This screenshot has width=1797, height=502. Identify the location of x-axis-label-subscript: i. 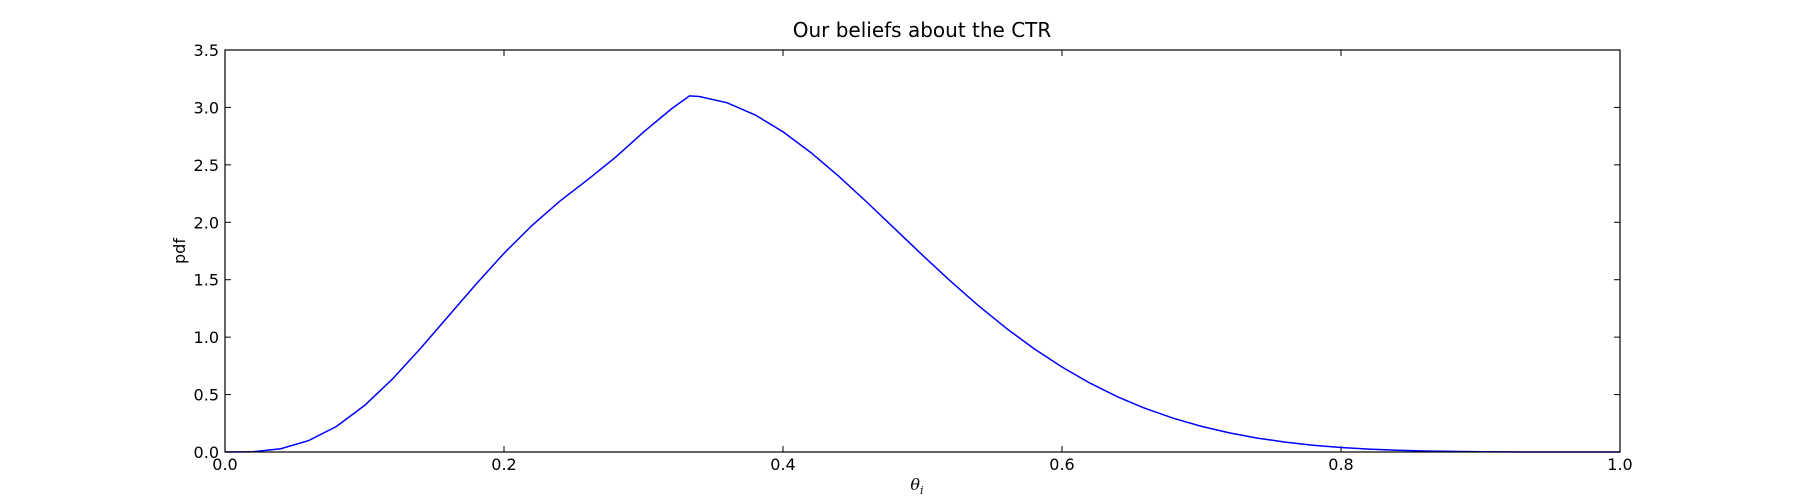
(922, 490).